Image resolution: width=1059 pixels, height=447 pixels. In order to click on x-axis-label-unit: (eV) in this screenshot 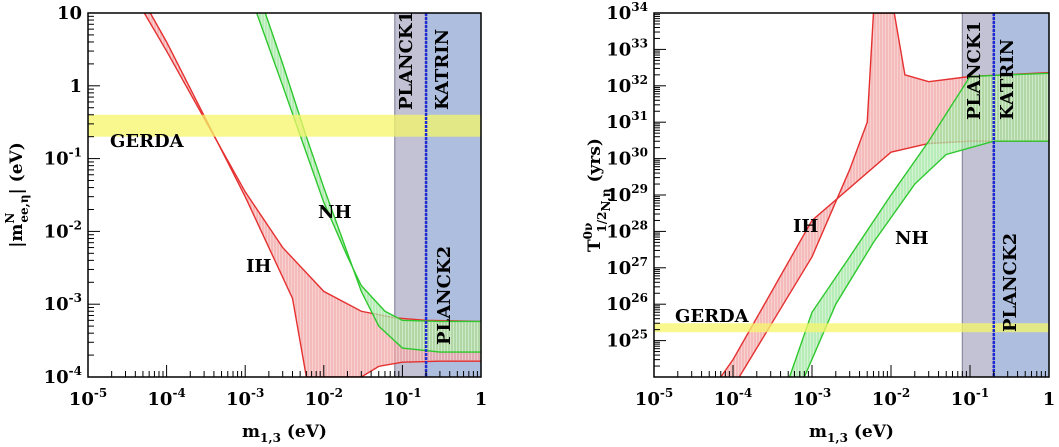, I will do `click(304, 432)`.